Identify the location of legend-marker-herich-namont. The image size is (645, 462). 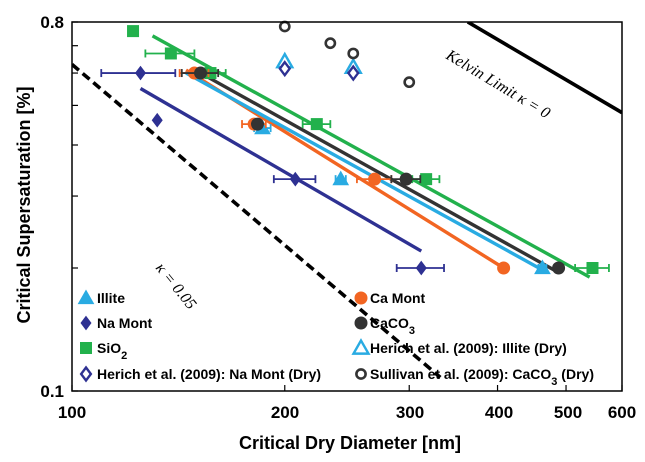
(86, 374).